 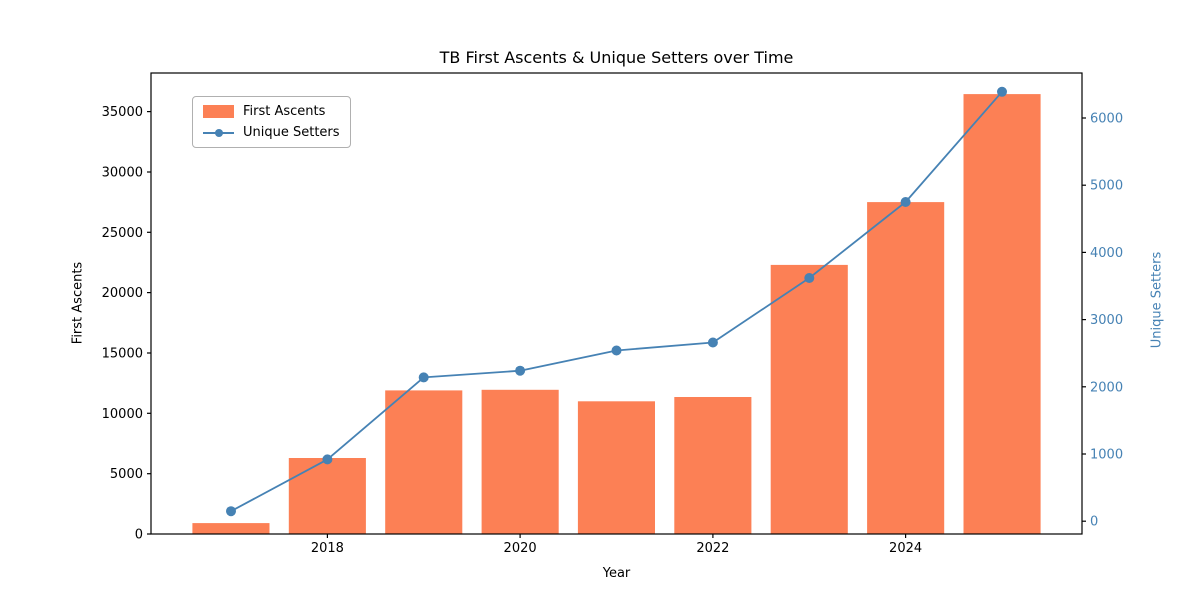 What do you see at coordinates (122, 233) in the screenshot?
I see `left-y-tick-label: 25000` at bounding box center [122, 233].